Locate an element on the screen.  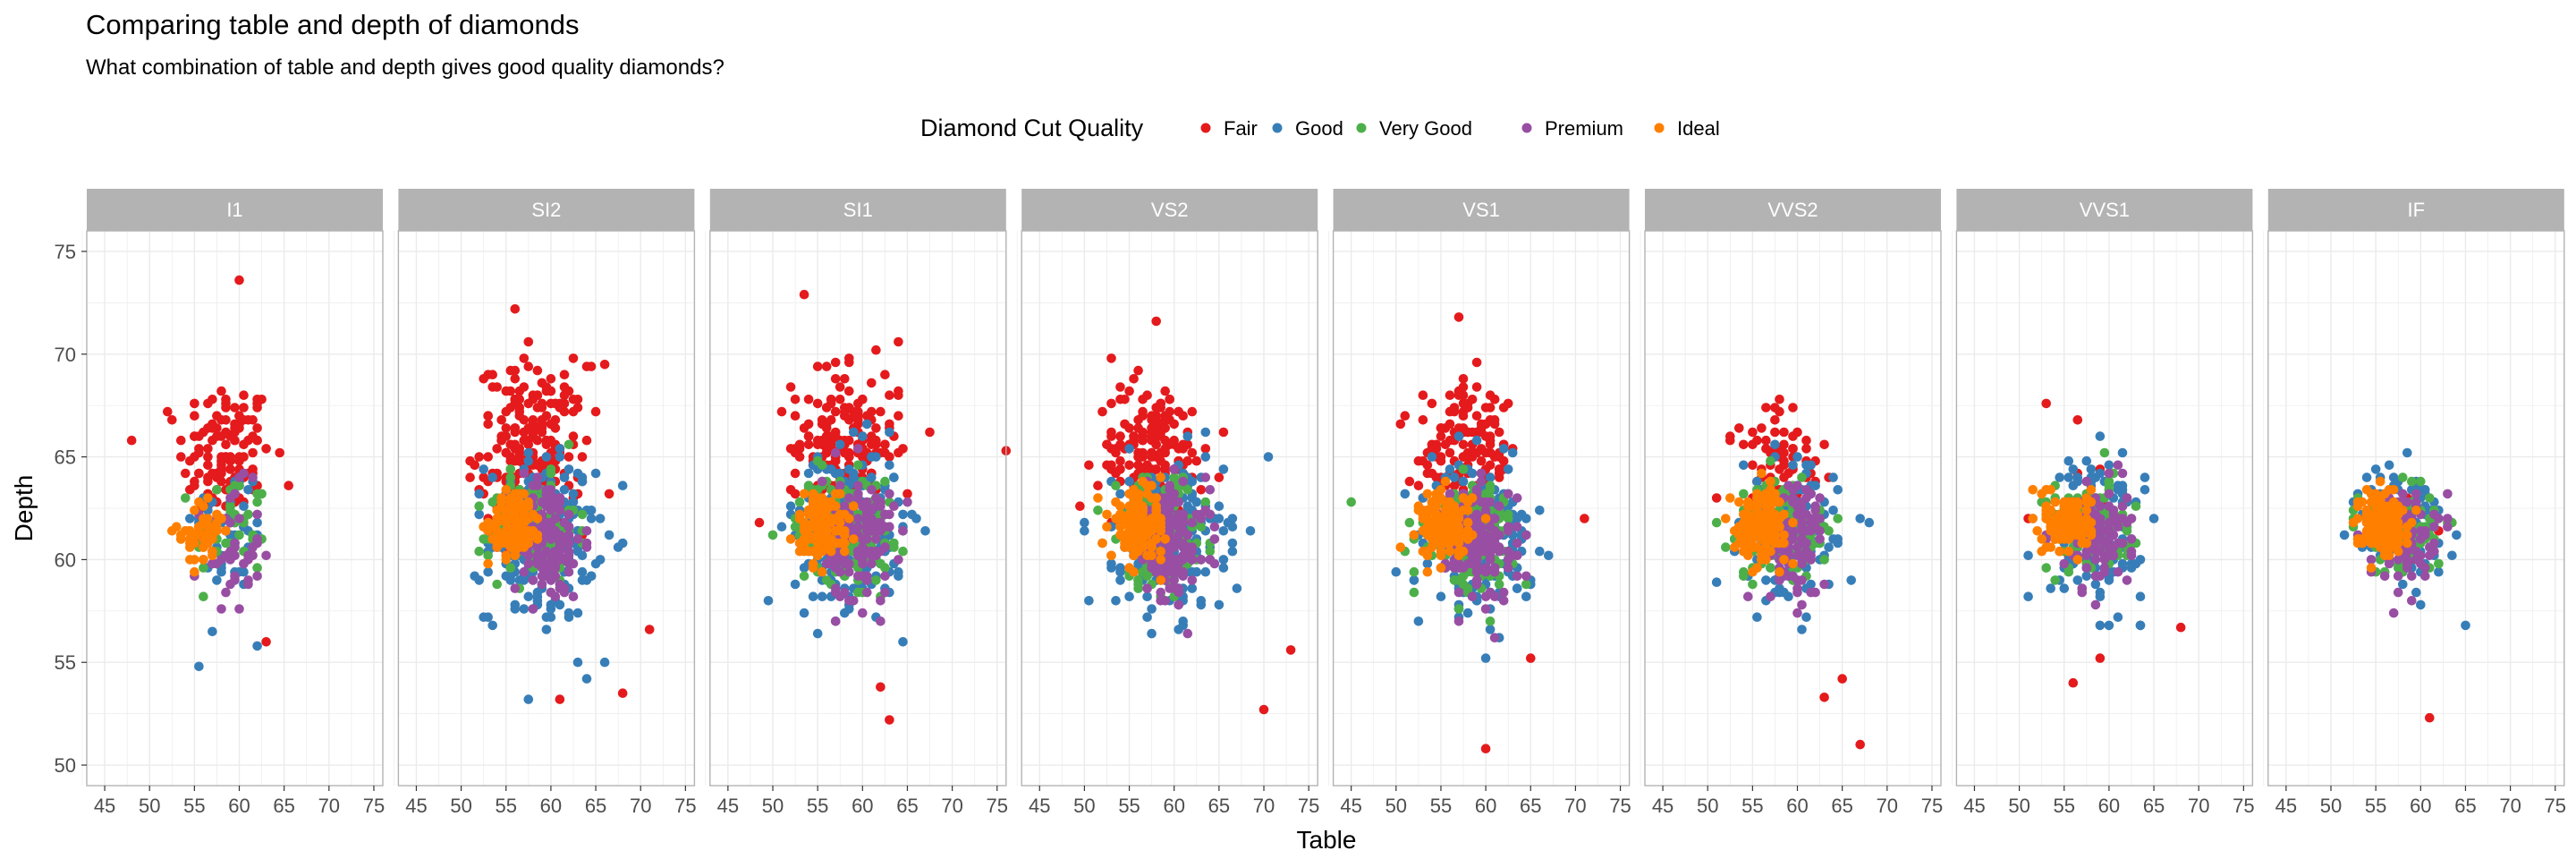
y-tick-label: 70 is located at coordinates (65, 355).